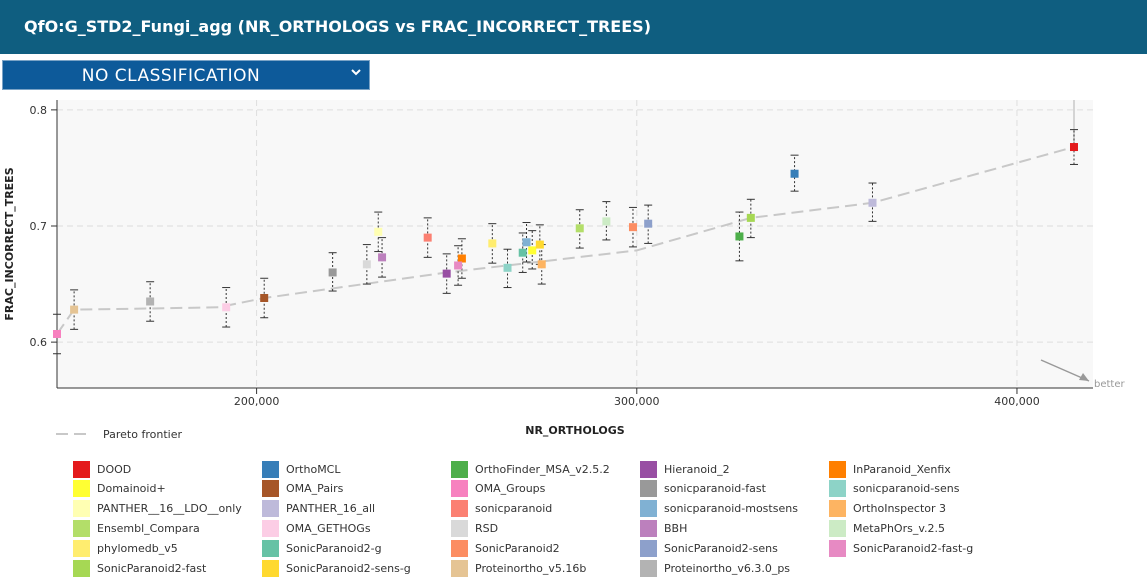 The image size is (1147, 580). What do you see at coordinates (313, 469) in the screenshot?
I see `legend-label: OrthoMCL` at bounding box center [313, 469].